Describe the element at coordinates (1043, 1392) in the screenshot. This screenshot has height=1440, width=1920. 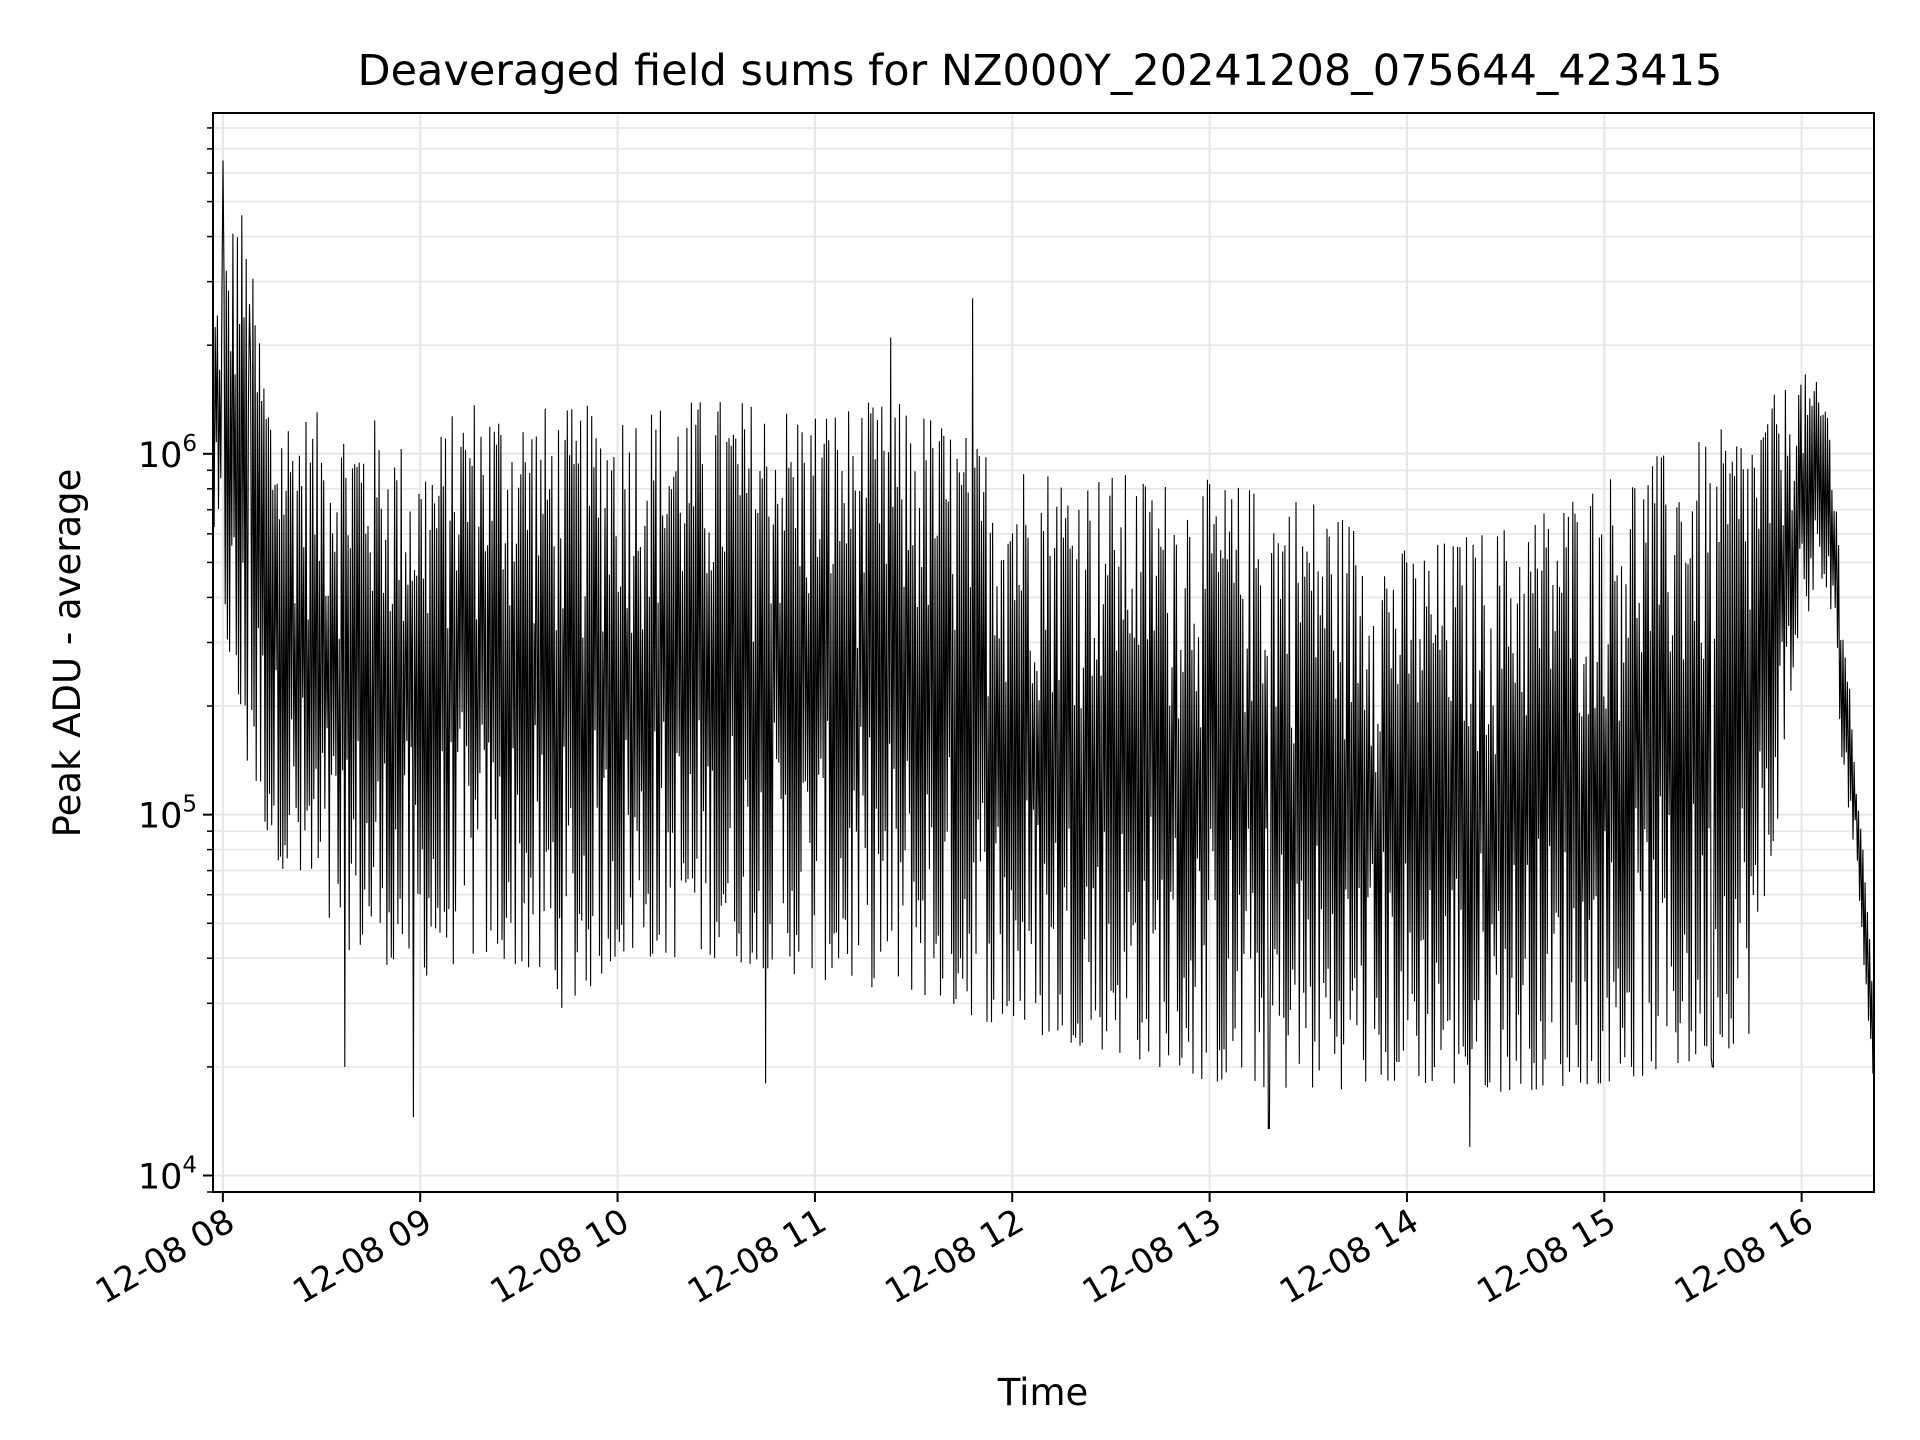
I see `x-axis-label: Time` at that location.